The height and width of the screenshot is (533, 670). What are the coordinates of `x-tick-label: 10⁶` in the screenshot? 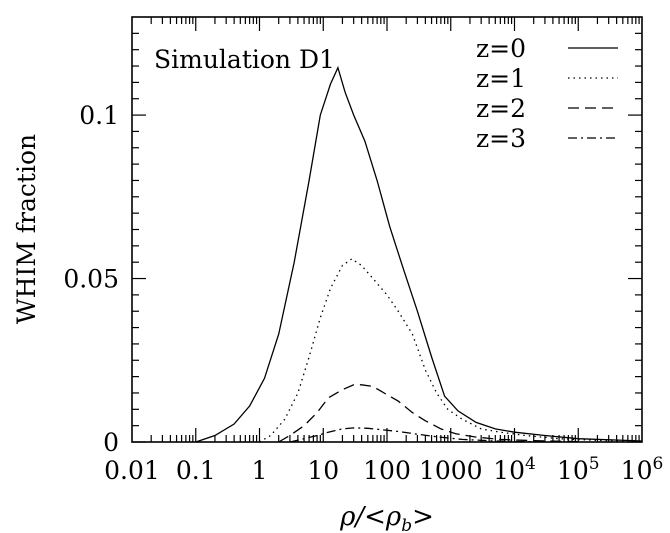 It's located at (642, 469).